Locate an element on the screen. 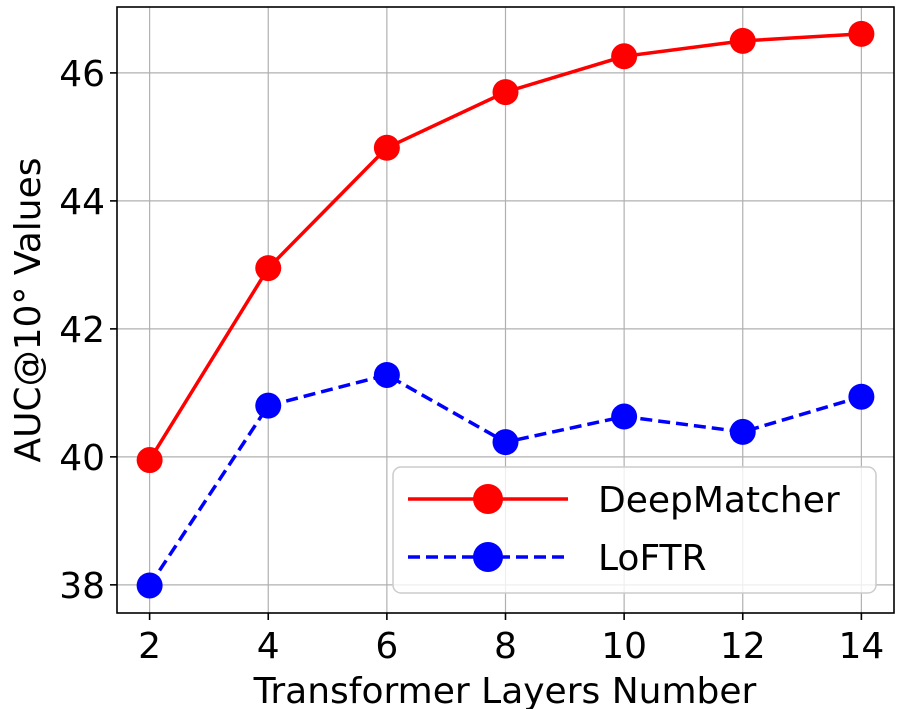 Image resolution: width=900 pixels, height=709 pixels. legend-label-deepmatcher: DeepMatcher is located at coordinates (719, 500).